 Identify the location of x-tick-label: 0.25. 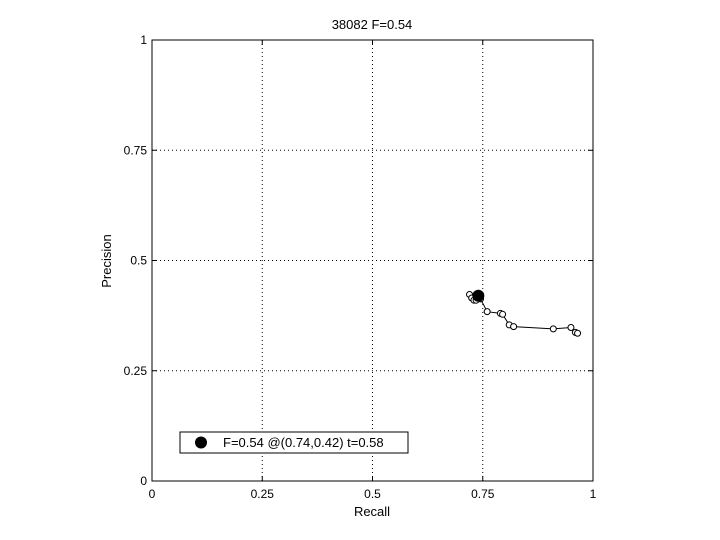
(263, 494).